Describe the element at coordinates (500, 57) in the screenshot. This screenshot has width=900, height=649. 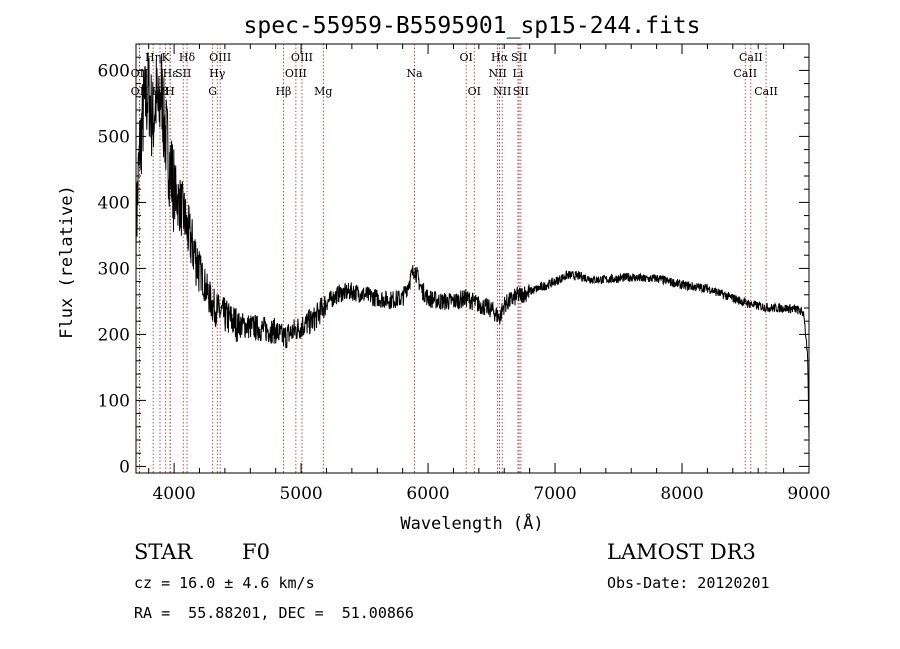
I see `line-marker-label: Hα` at that location.